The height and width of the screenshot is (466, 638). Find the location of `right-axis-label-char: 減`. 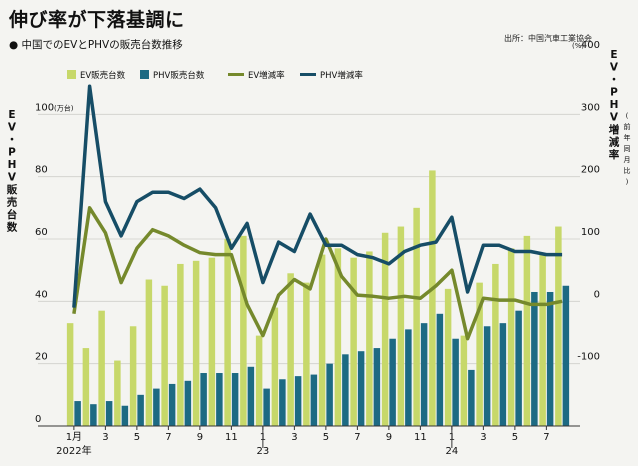

right-axis-label-char: 減 is located at coordinates (614, 142).